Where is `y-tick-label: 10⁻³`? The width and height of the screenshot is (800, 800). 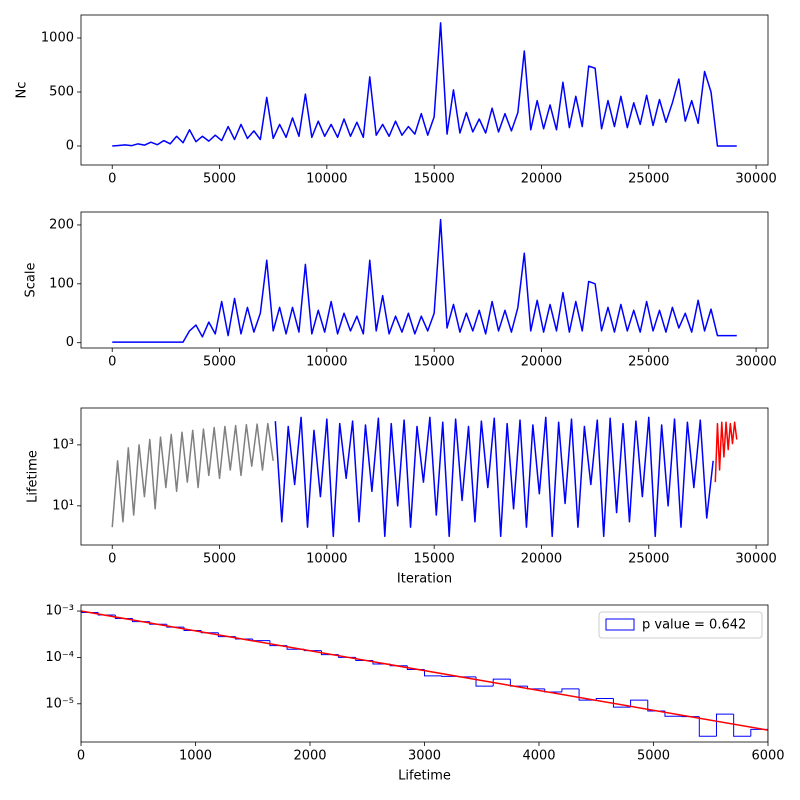
y-tick-label: 10⁻³ is located at coordinates (59, 611).